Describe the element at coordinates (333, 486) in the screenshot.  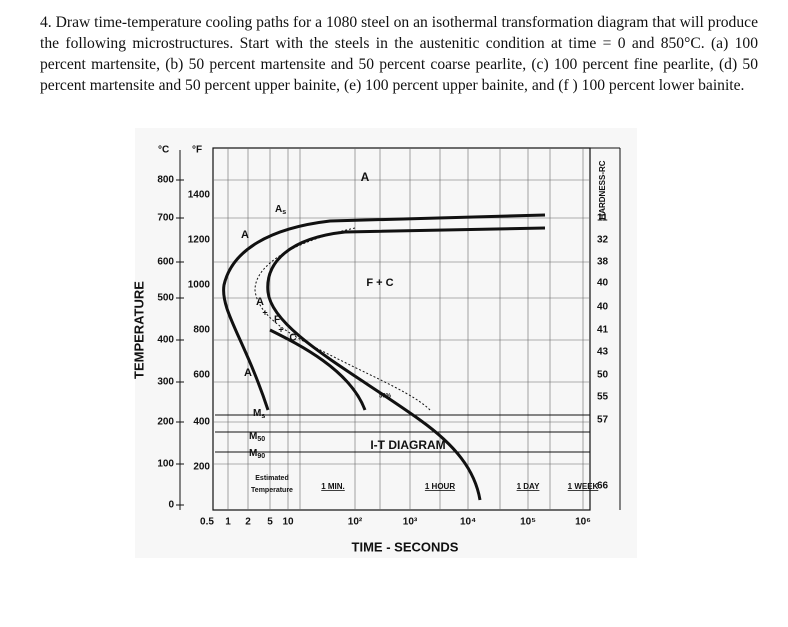
I see `time-mark: 1 MIN.` at that location.